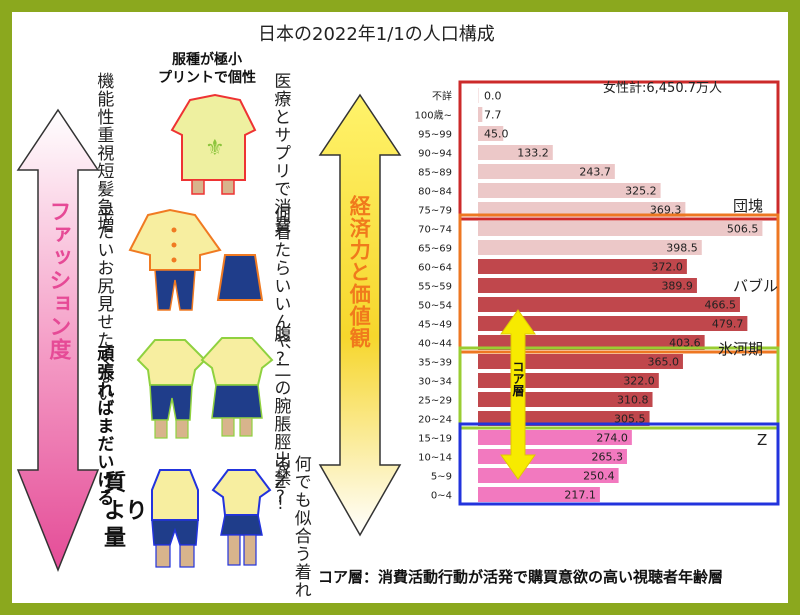 The image size is (800, 615). What do you see at coordinates (435, 287) in the screenshot?
I see `category-label: 55~59` at bounding box center [435, 287].